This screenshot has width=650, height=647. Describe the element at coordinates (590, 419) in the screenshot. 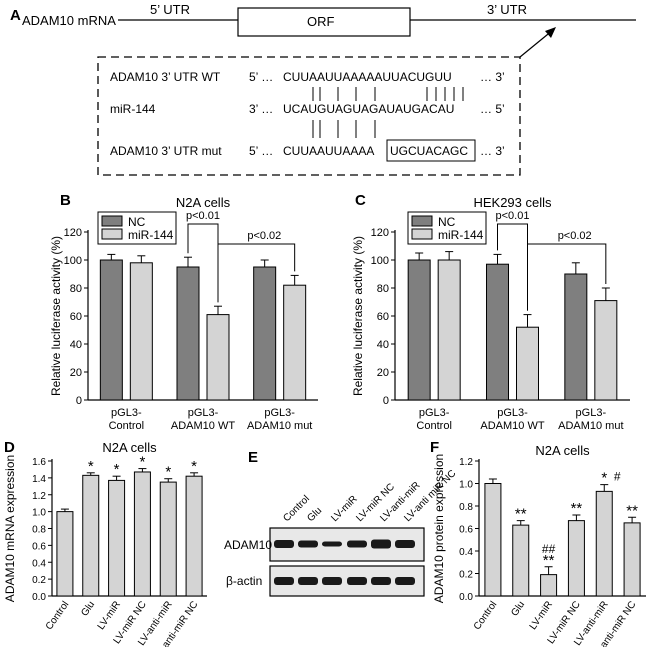

I see `x-tick-label: pGL3-ADAM10 mut` at that location.